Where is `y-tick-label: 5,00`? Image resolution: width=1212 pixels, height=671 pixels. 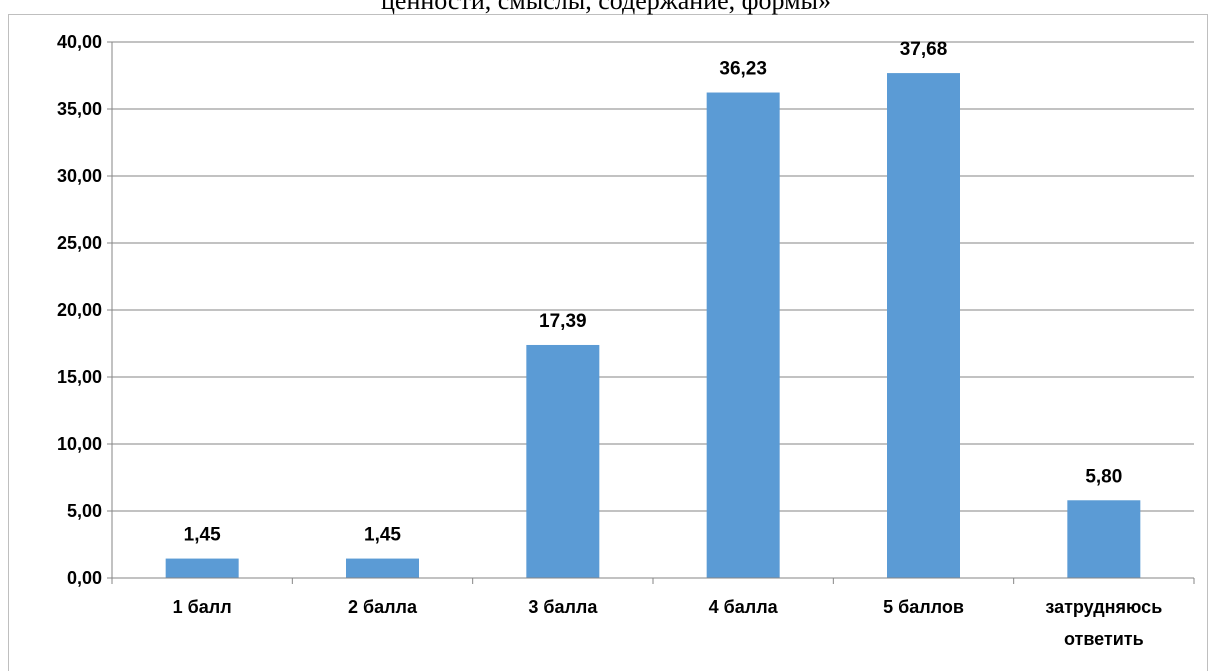
y-tick-label: 5,00 is located at coordinates (84, 511).